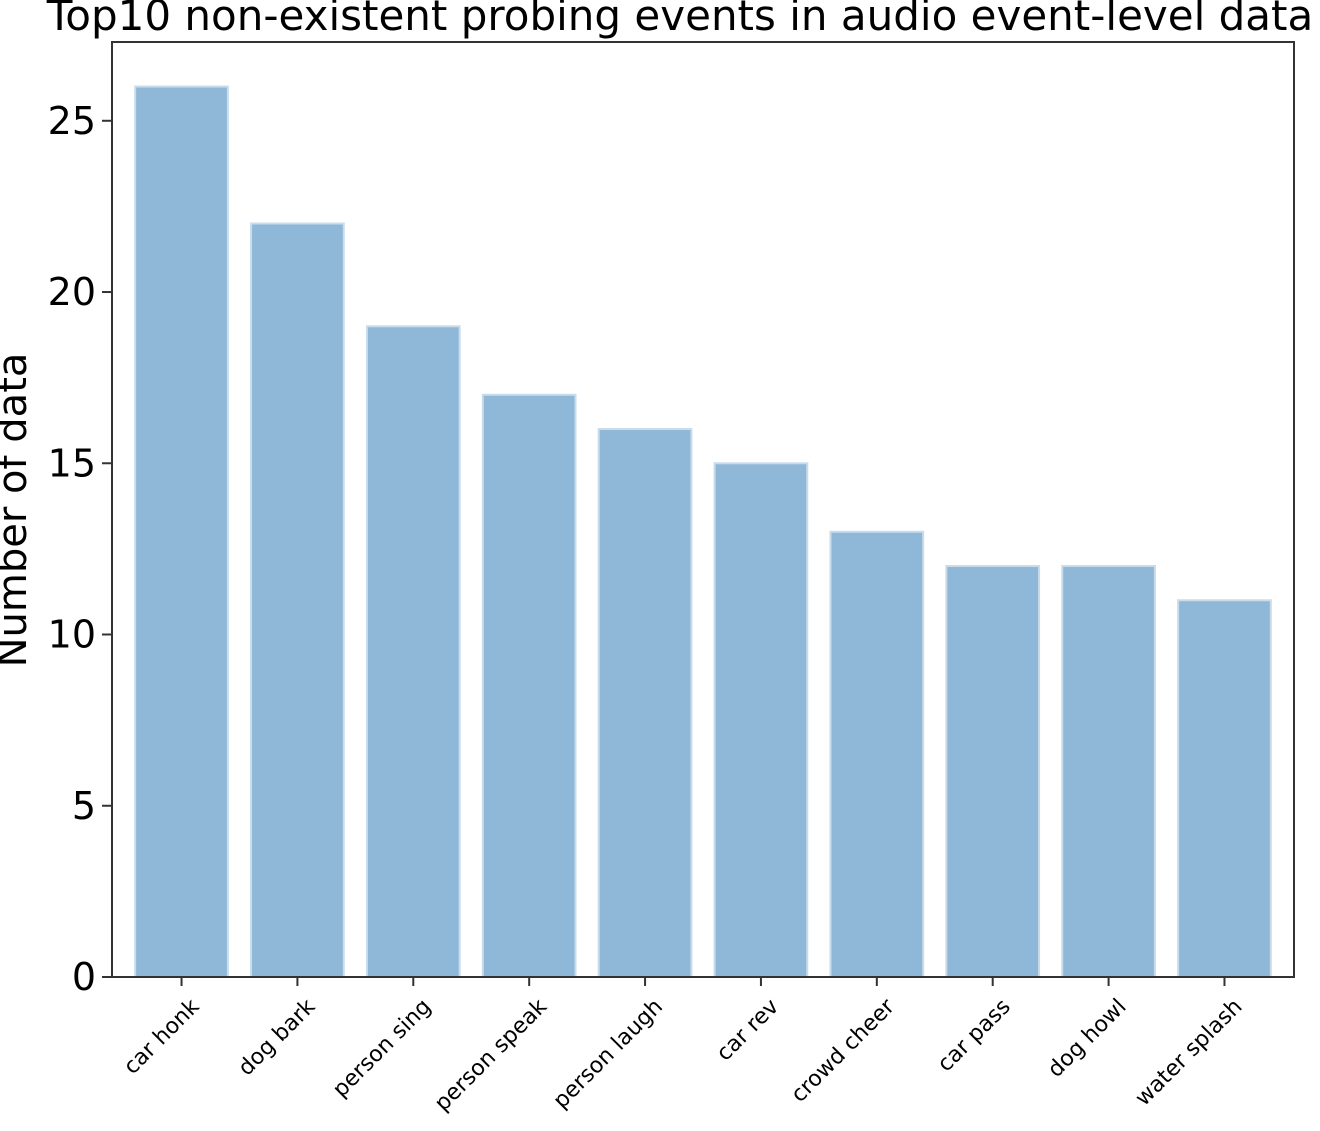  Describe the element at coordinates (748, 1030) in the screenshot. I see `x-tick-label: car rev` at that location.